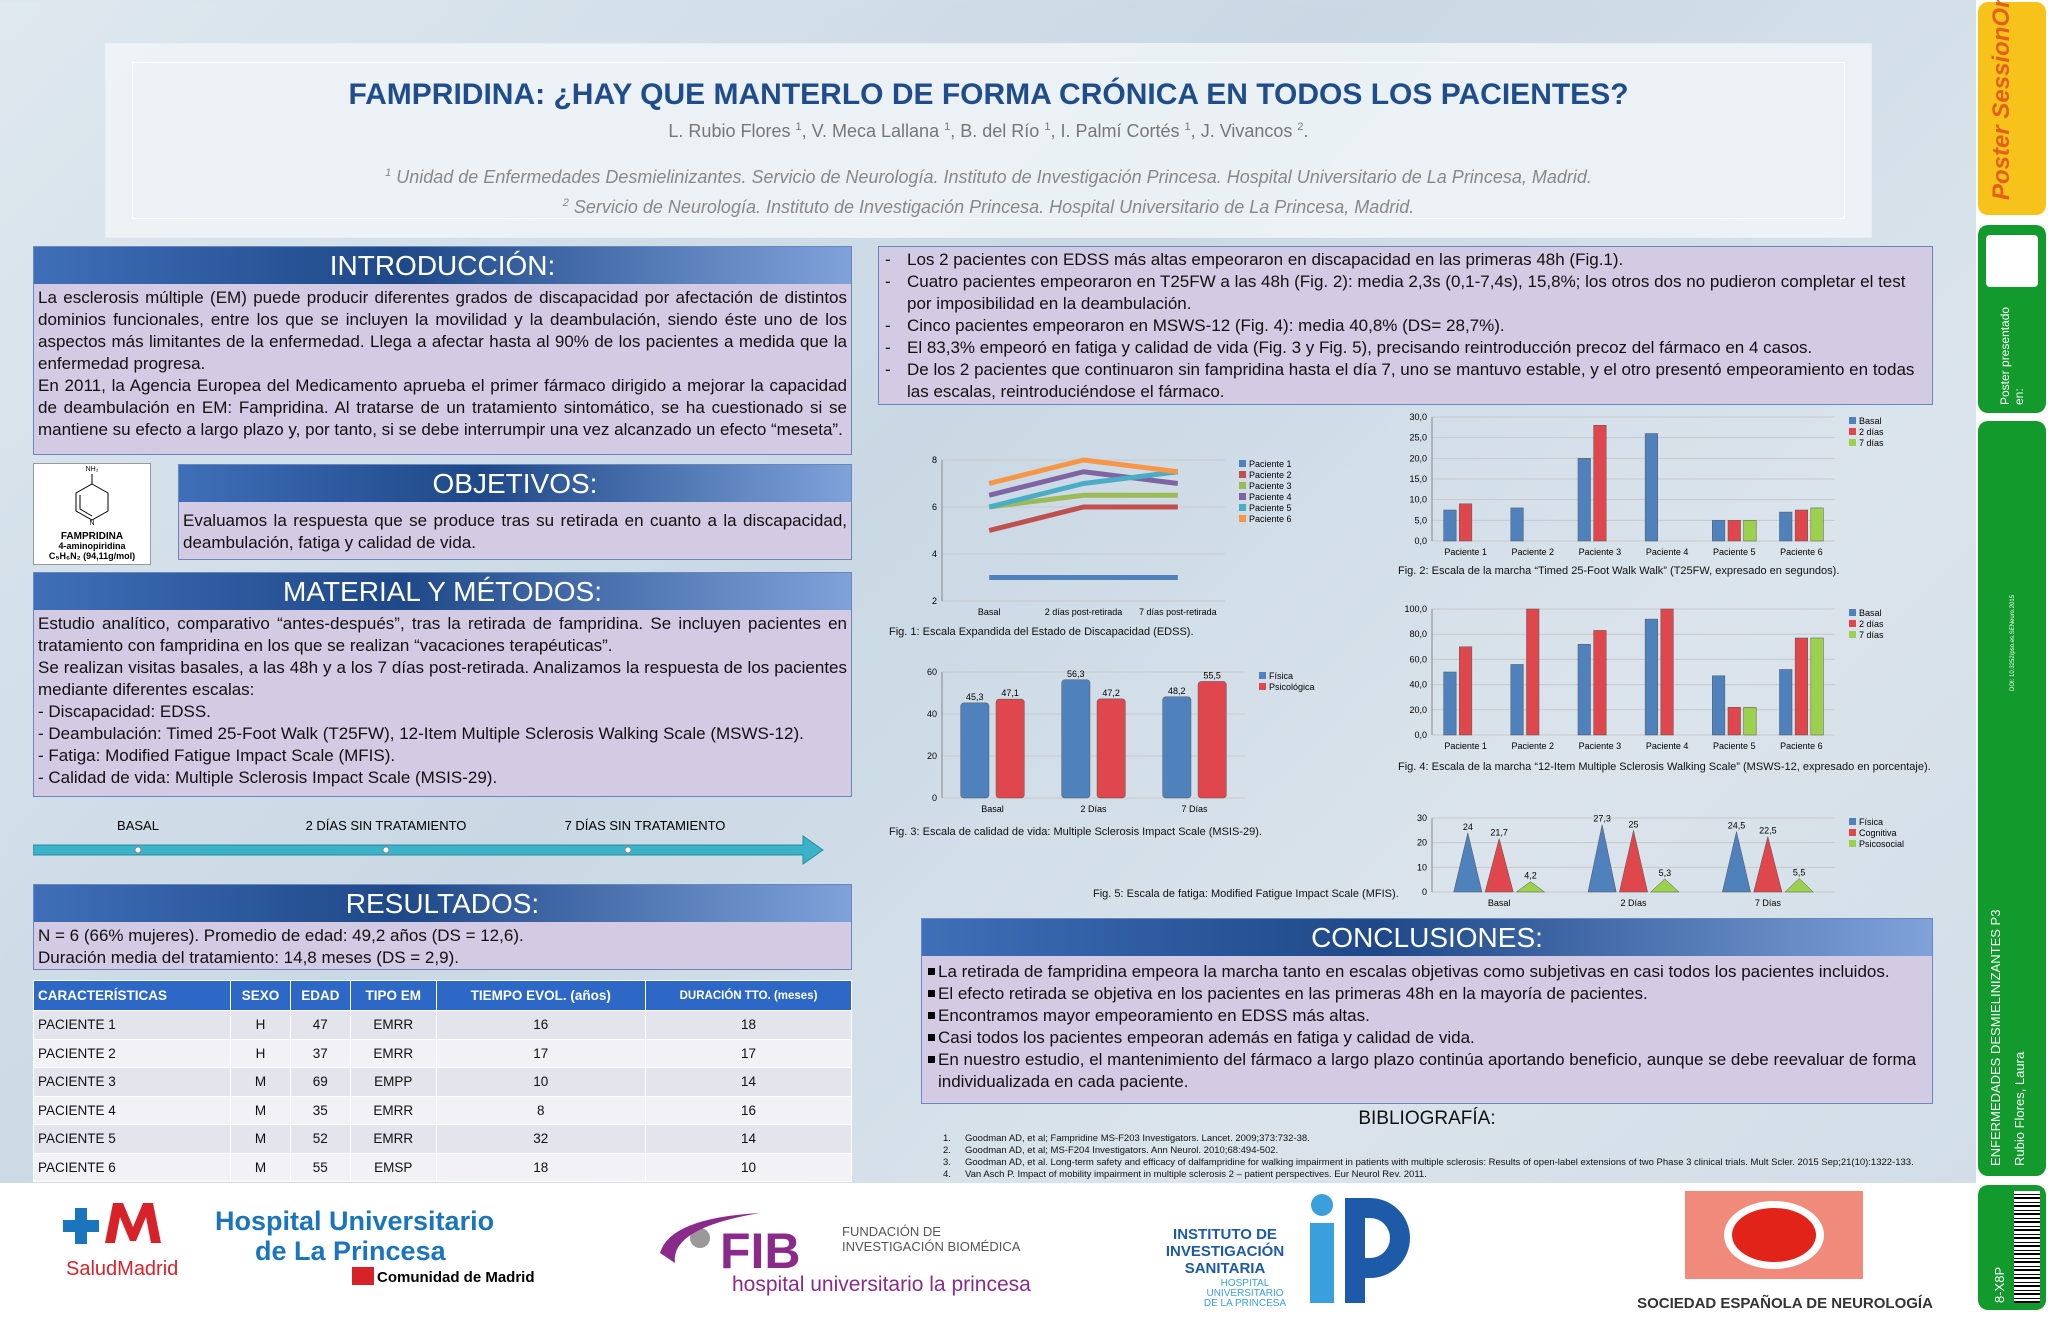 This screenshot has width=2048, height=1317. I want to click on header-cell: DURACIÓN TTO. (meses), so click(748, 995).